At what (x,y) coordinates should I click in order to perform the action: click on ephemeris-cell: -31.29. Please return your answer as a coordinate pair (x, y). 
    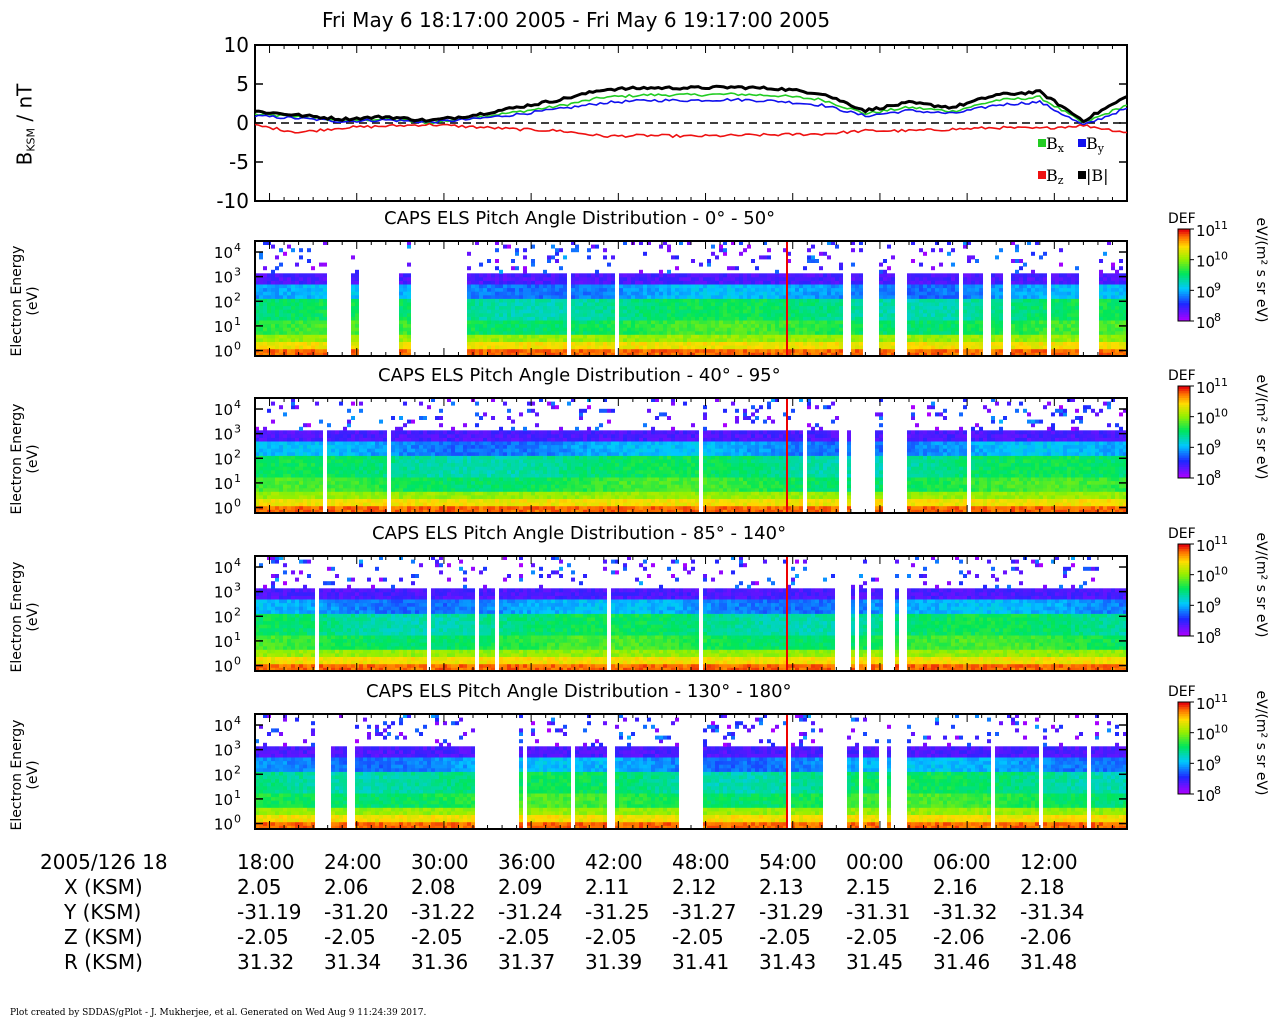
    Looking at the image, I should click on (791, 912).